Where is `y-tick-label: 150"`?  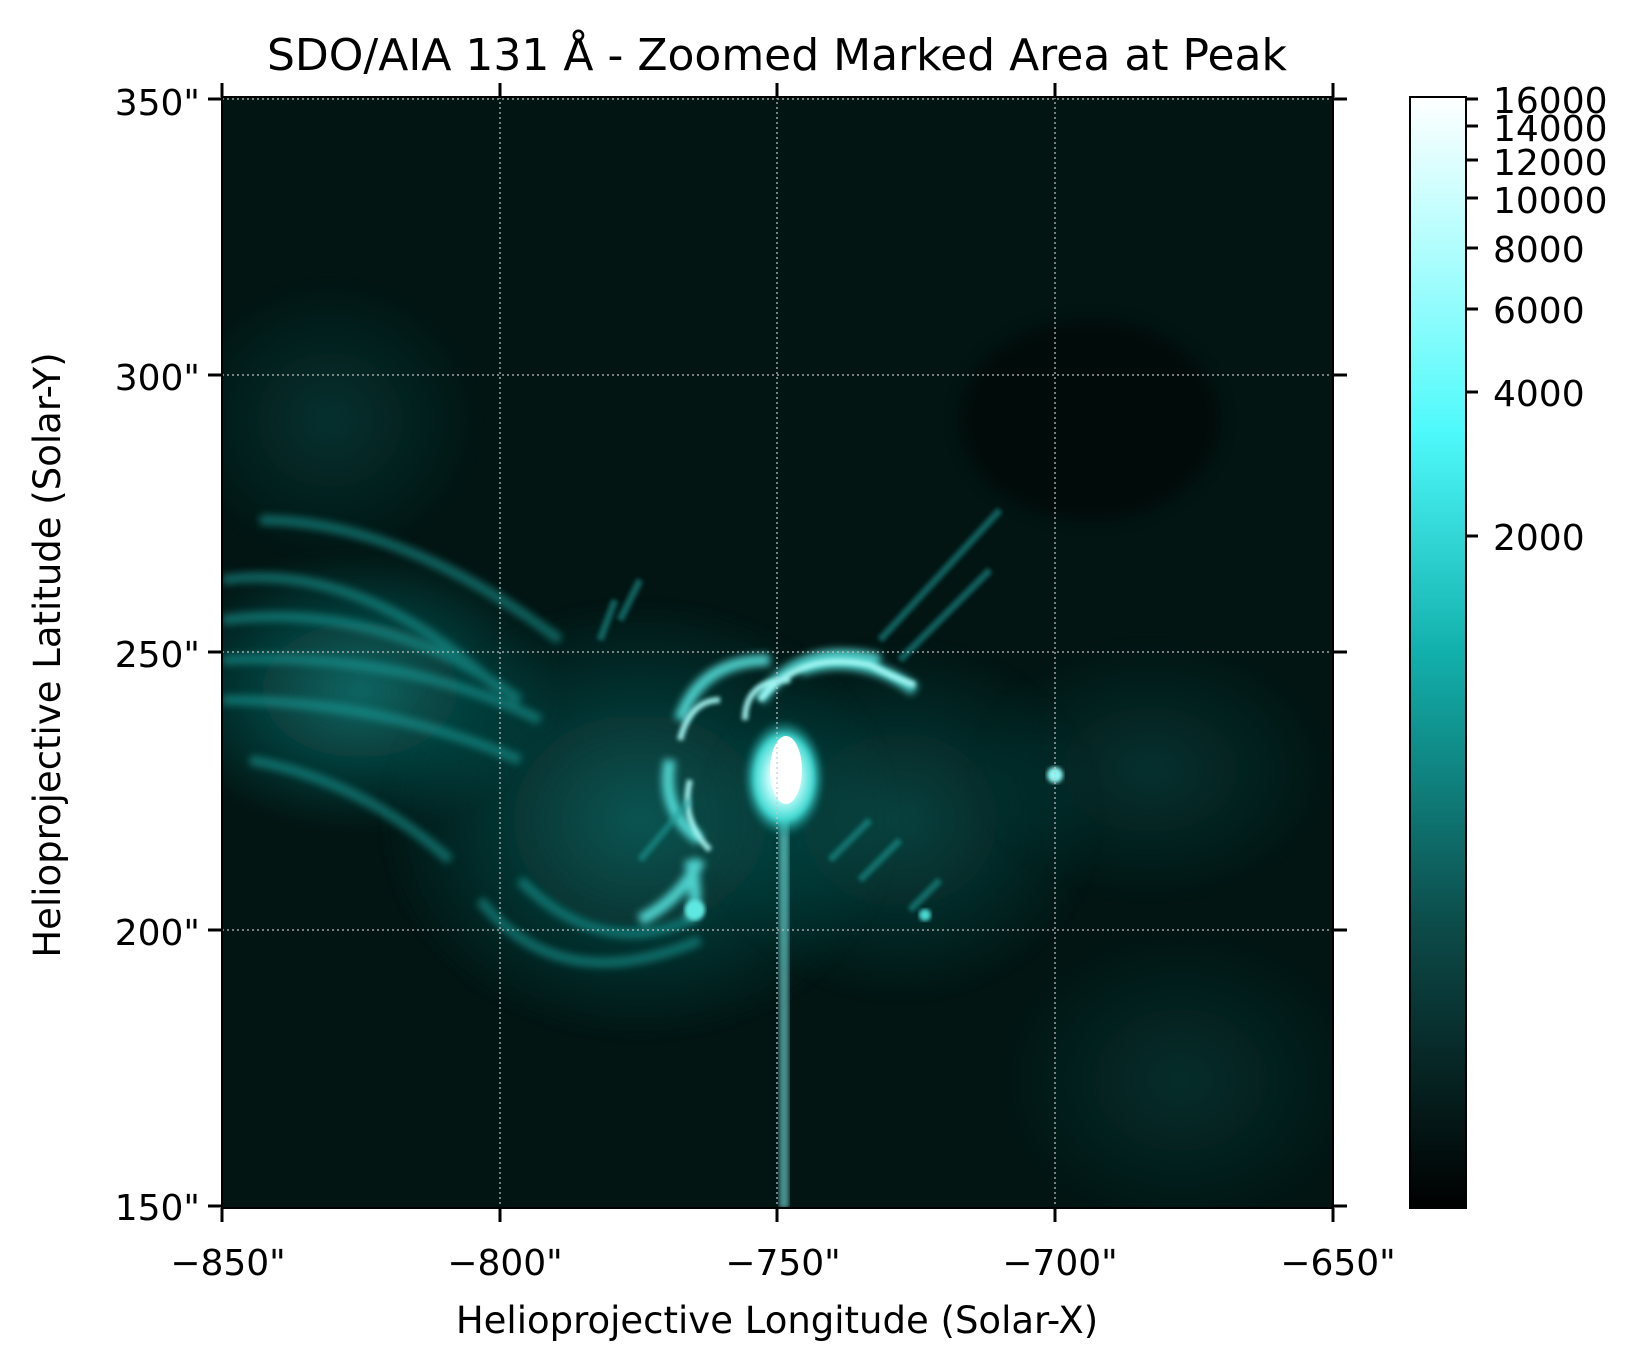 y-tick-label: 150" is located at coordinates (157, 1208).